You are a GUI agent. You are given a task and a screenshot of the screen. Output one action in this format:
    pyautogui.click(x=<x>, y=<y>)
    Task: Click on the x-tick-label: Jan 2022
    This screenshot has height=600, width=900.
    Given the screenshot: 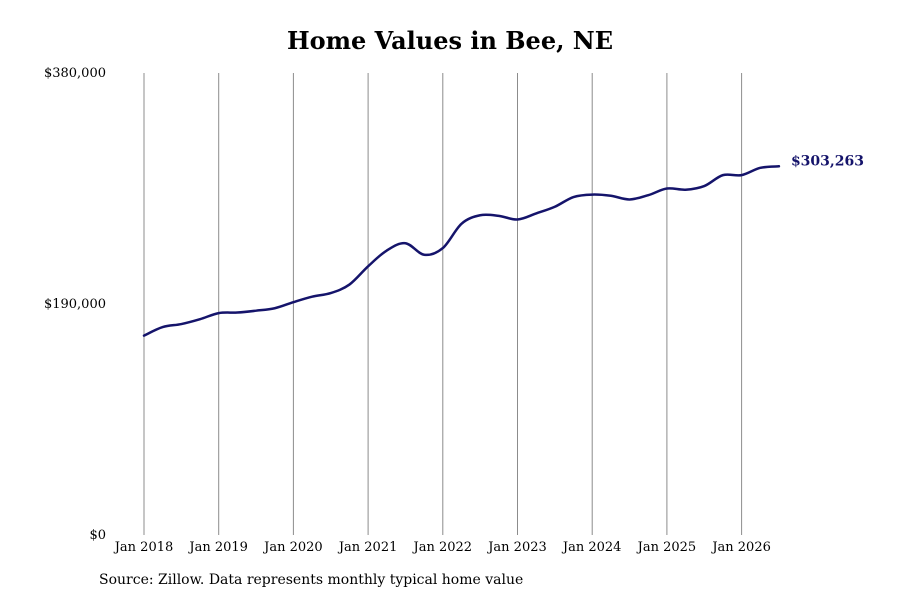 What is the action you would take?
    pyautogui.click(x=442, y=547)
    